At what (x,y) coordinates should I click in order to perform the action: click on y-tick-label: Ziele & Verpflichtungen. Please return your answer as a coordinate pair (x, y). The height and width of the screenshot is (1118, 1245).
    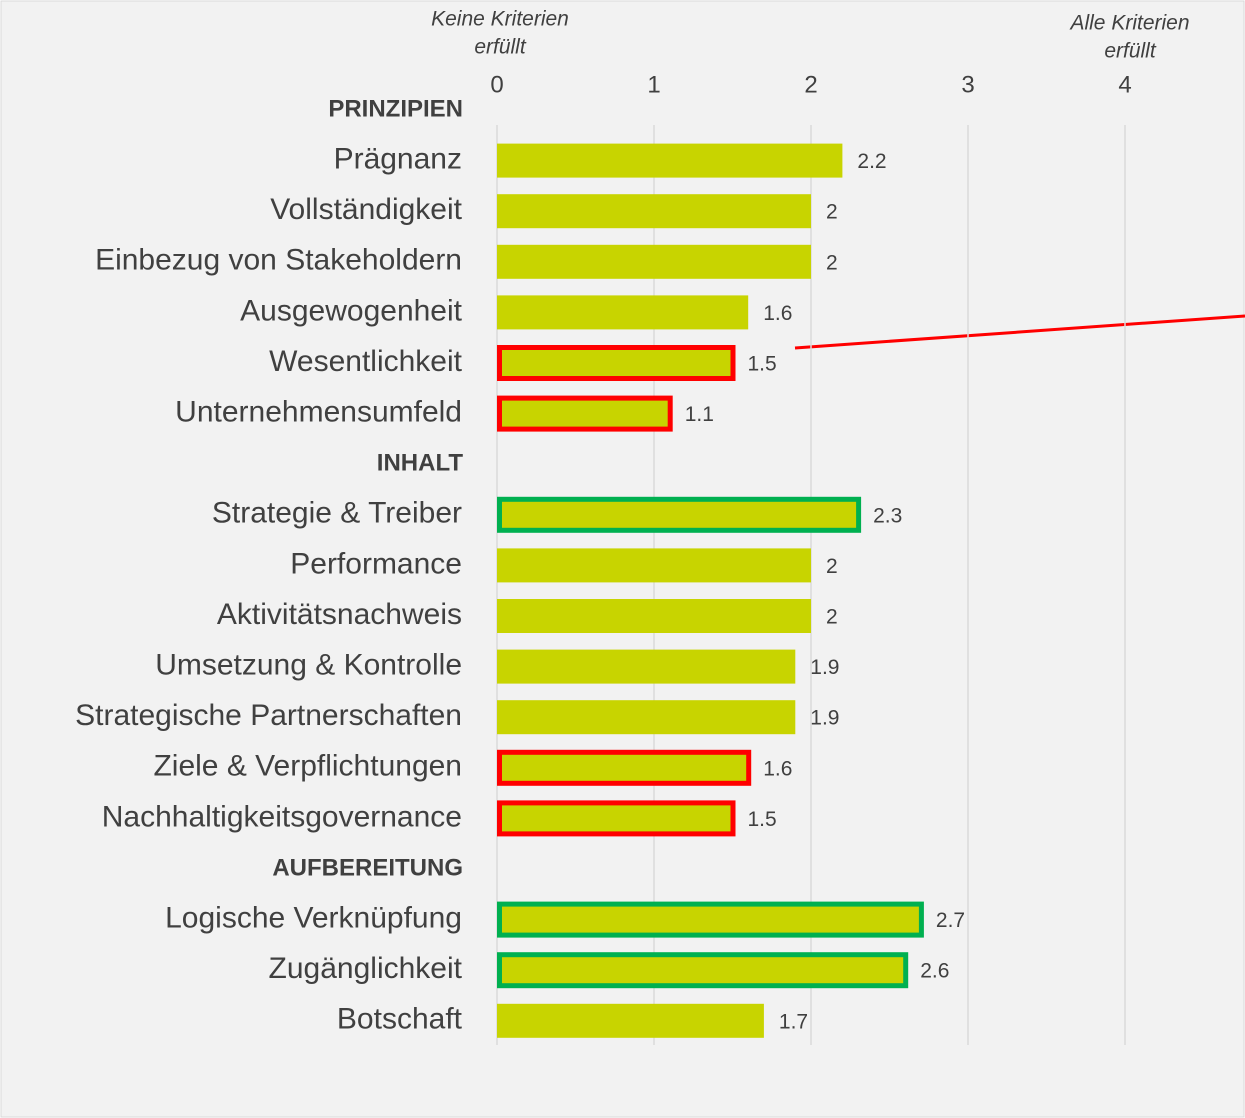
    Looking at the image, I should click on (307, 766).